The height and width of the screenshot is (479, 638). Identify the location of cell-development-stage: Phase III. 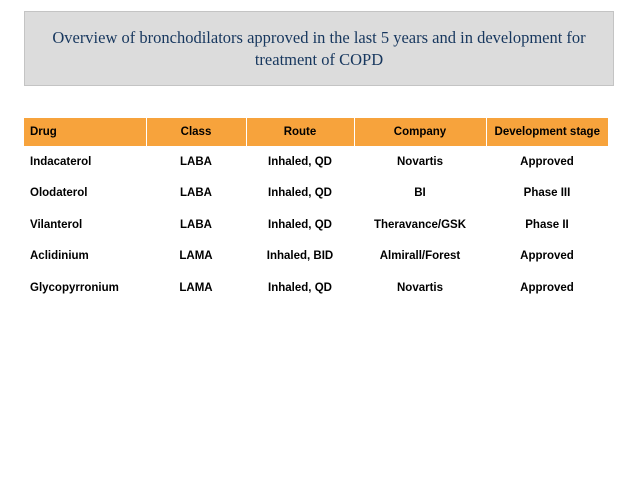
(547, 193).